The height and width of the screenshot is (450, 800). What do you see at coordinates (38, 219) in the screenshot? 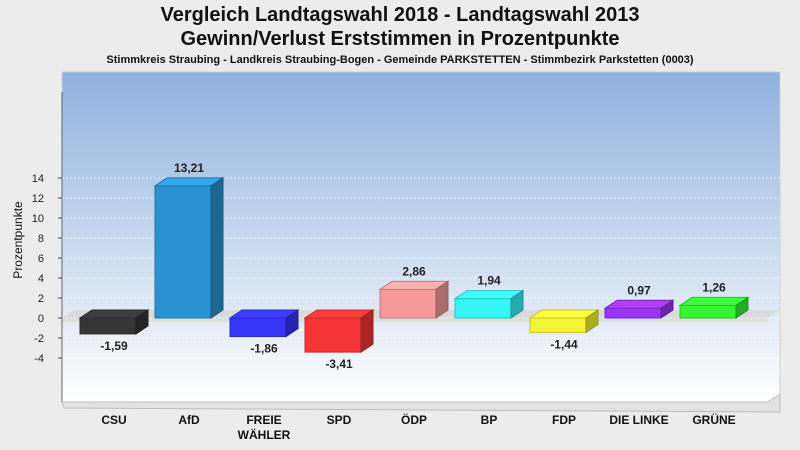
I see `y-tick-label: 10` at bounding box center [38, 219].